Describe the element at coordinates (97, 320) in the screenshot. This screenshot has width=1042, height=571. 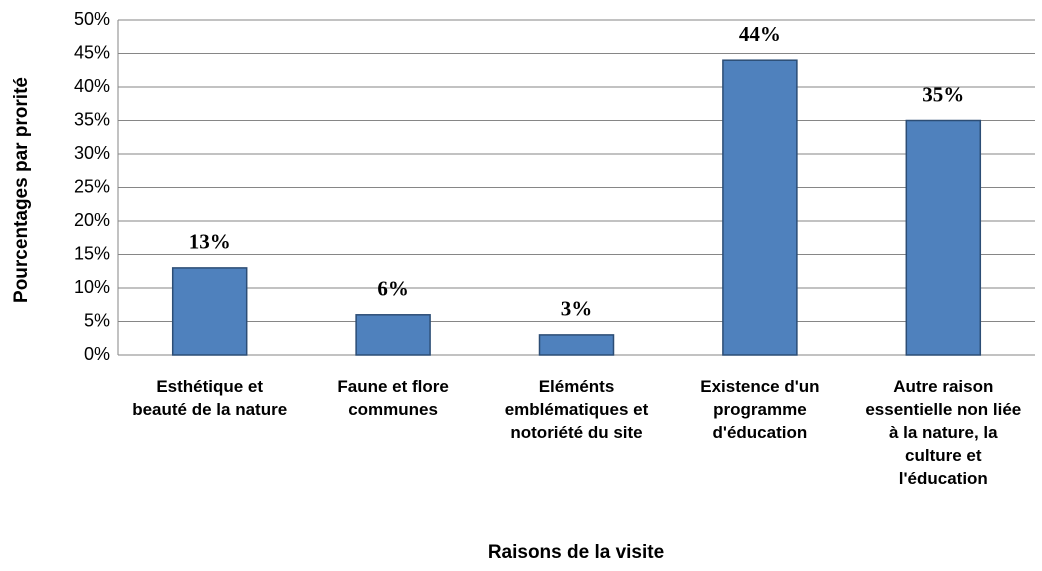
I see `y-tick-label: 5%` at that location.